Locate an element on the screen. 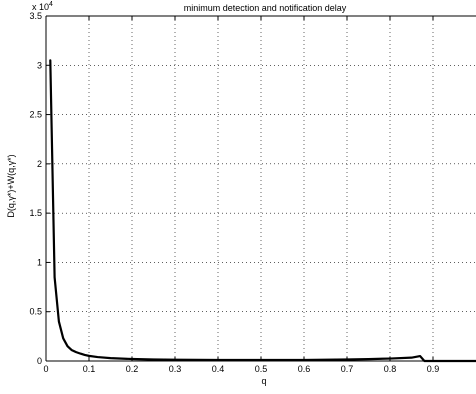  y-tick-label: 1 is located at coordinates (39, 262).